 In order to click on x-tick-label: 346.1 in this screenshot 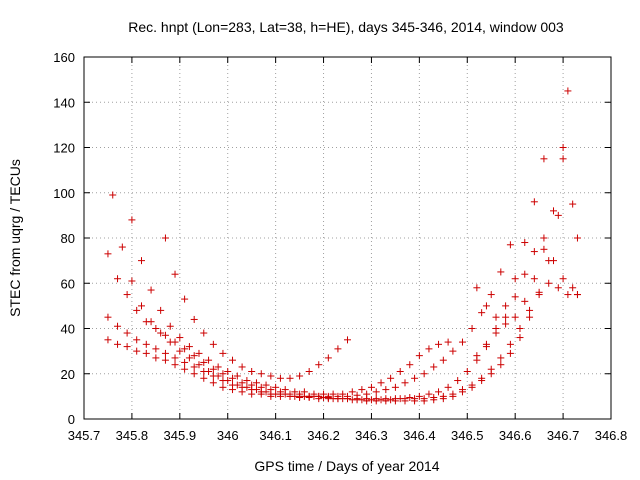, I will do `click(275, 435)`.